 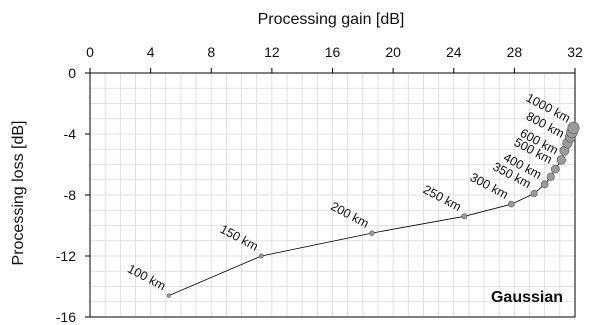 What do you see at coordinates (349, 215) in the screenshot?
I see `point-label: 200 km` at bounding box center [349, 215].